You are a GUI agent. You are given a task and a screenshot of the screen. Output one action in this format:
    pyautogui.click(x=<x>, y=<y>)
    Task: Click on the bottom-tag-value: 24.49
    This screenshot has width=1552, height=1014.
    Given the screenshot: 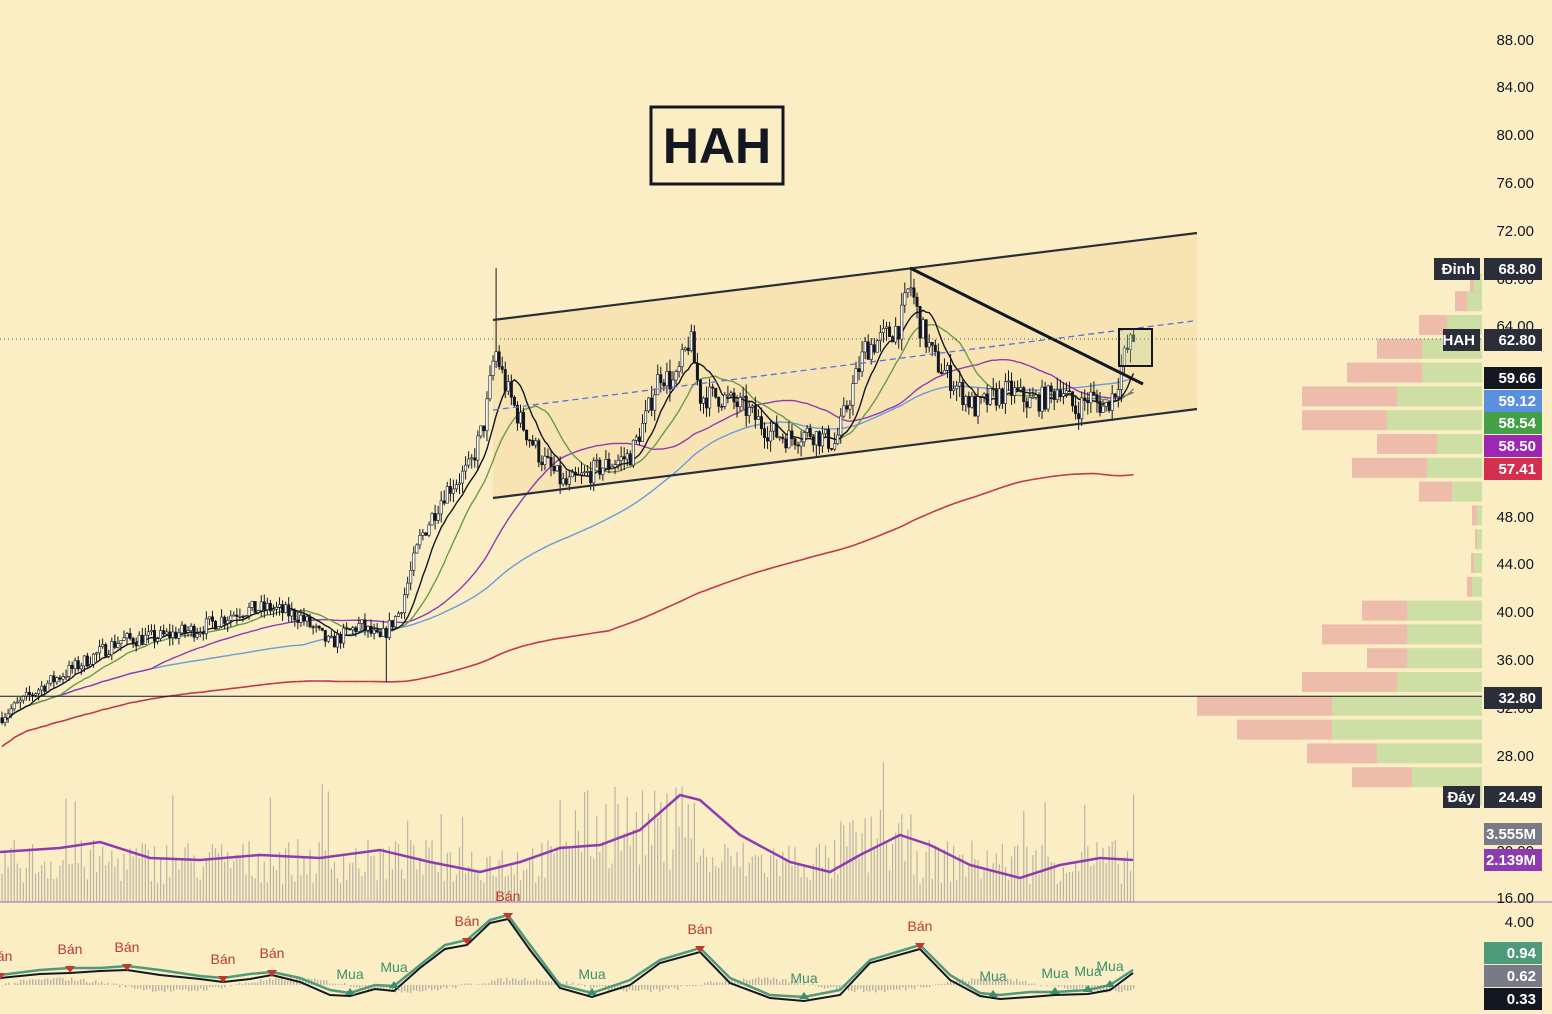 What is the action you would take?
    pyautogui.click(x=1517, y=797)
    